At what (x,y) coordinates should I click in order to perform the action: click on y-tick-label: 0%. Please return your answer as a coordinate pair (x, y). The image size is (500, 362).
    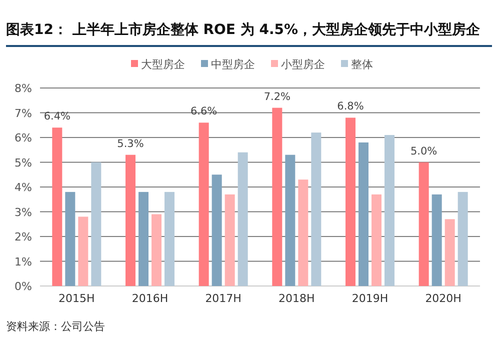
    Looking at the image, I should click on (23, 286).